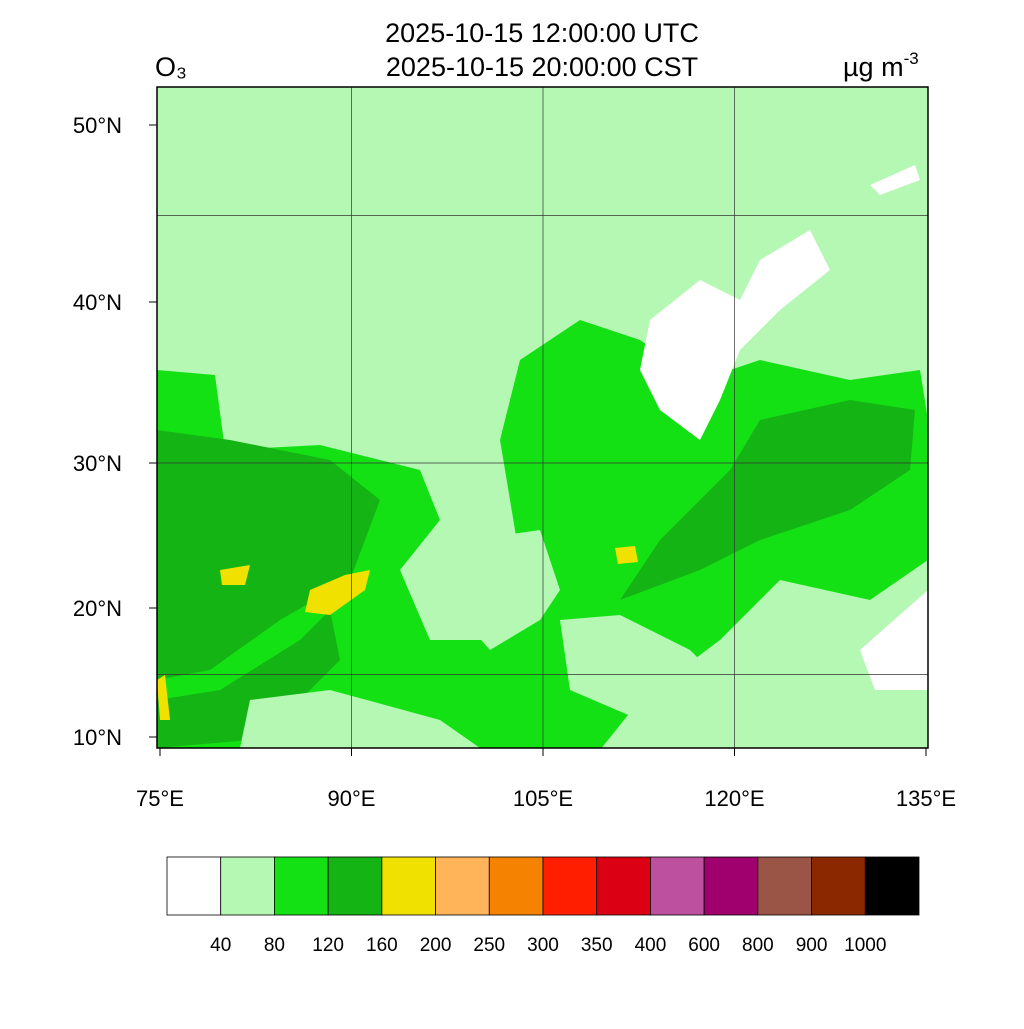  I want to click on lat-tick-label: 40°N, so click(97, 302).